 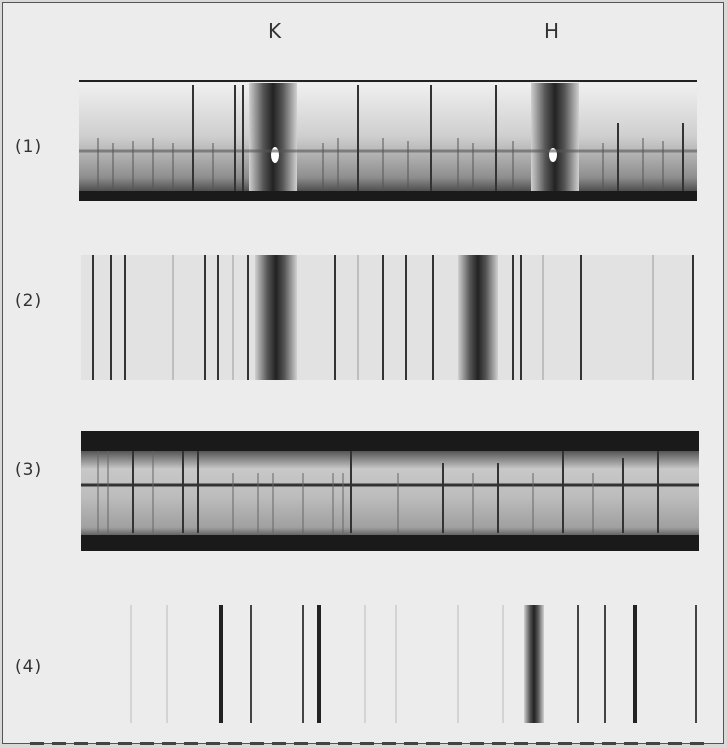 What do you see at coordinates (29, 470) in the screenshot?
I see `spectrum-3-label: (3)` at bounding box center [29, 470].